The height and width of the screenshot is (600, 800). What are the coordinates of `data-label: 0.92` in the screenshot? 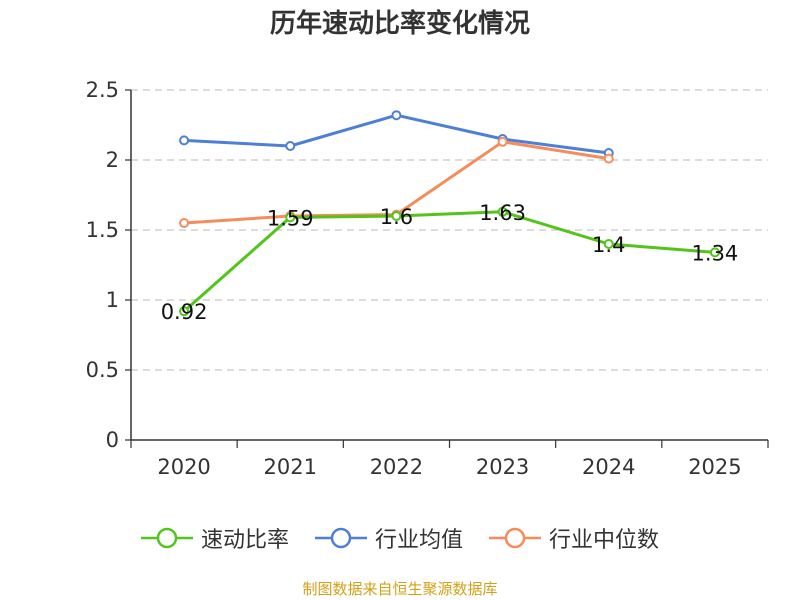 It's located at (184, 312).